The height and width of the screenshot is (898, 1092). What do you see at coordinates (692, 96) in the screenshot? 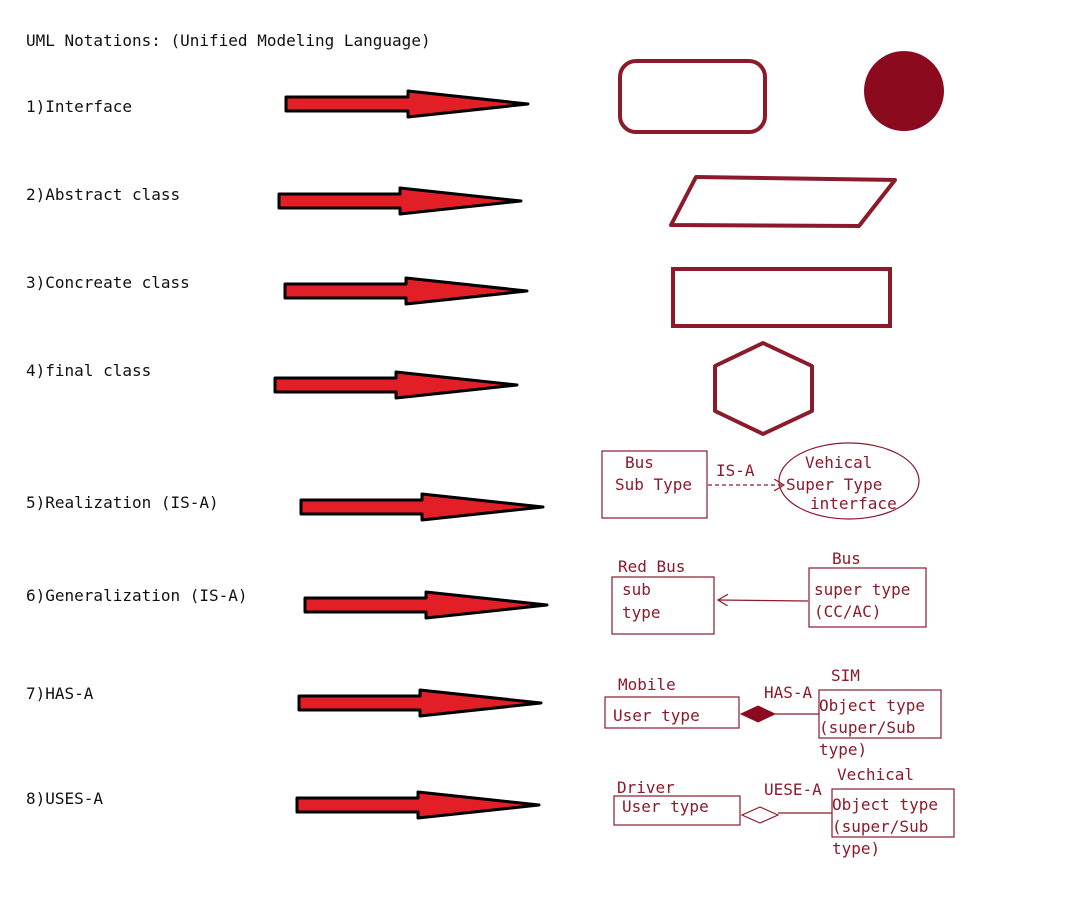
I see `interface-rounded-rectangle` at bounding box center [692, 96].